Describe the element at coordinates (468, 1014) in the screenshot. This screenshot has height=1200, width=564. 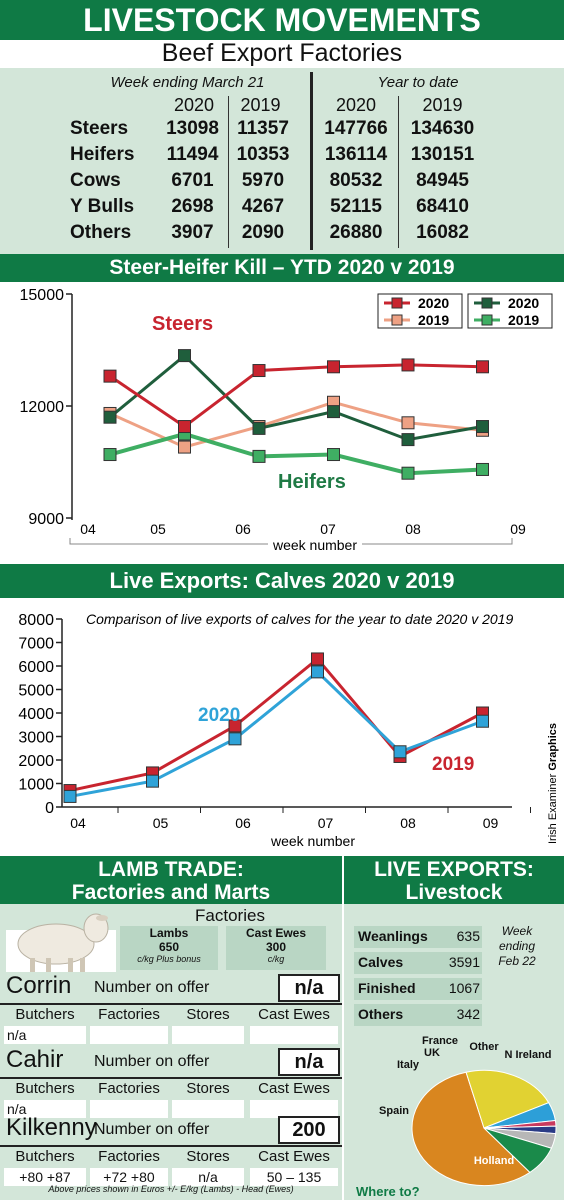
I see `export-row-value: 342` at that location.